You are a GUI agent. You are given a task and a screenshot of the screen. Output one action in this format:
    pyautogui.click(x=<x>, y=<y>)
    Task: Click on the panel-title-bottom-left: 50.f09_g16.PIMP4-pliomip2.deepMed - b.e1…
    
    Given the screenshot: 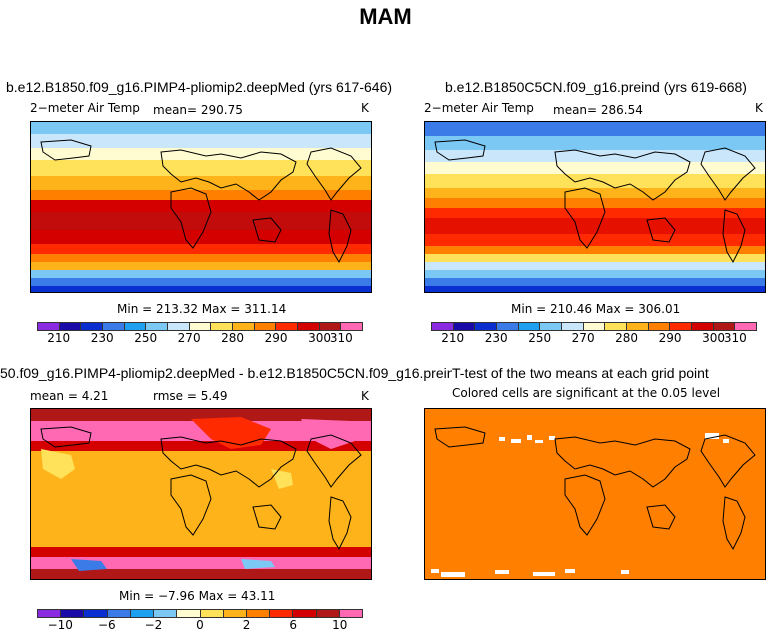 What is the action you would take?
    pyautogui.click(x=226, y=373)
    